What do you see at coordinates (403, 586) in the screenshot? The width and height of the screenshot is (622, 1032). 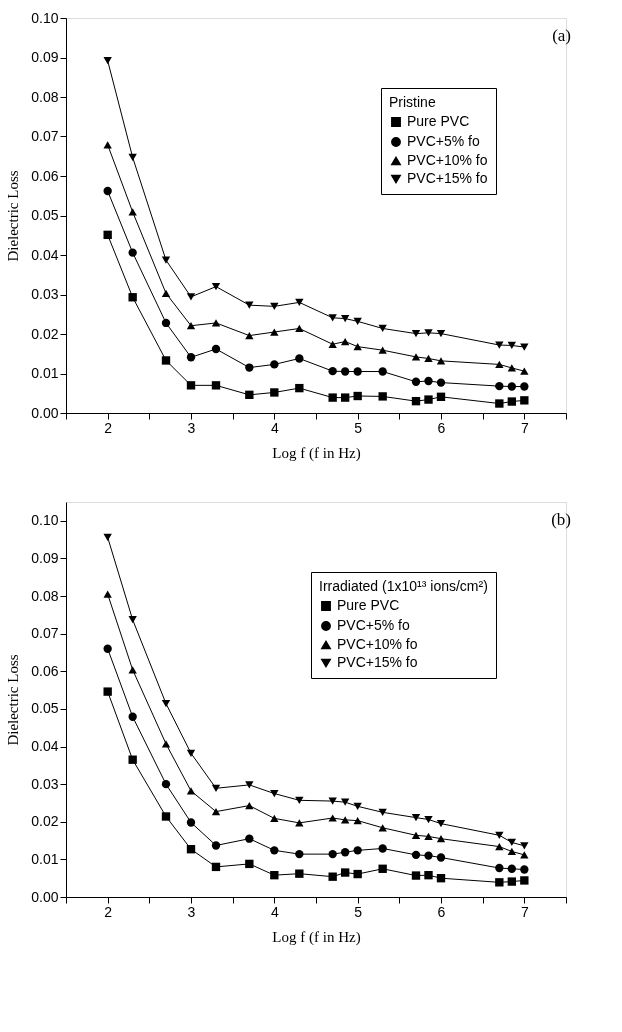 I see `legend-title: Irradiated (1x10¹³ ions/cm²)` at bounding box center [403, 586].